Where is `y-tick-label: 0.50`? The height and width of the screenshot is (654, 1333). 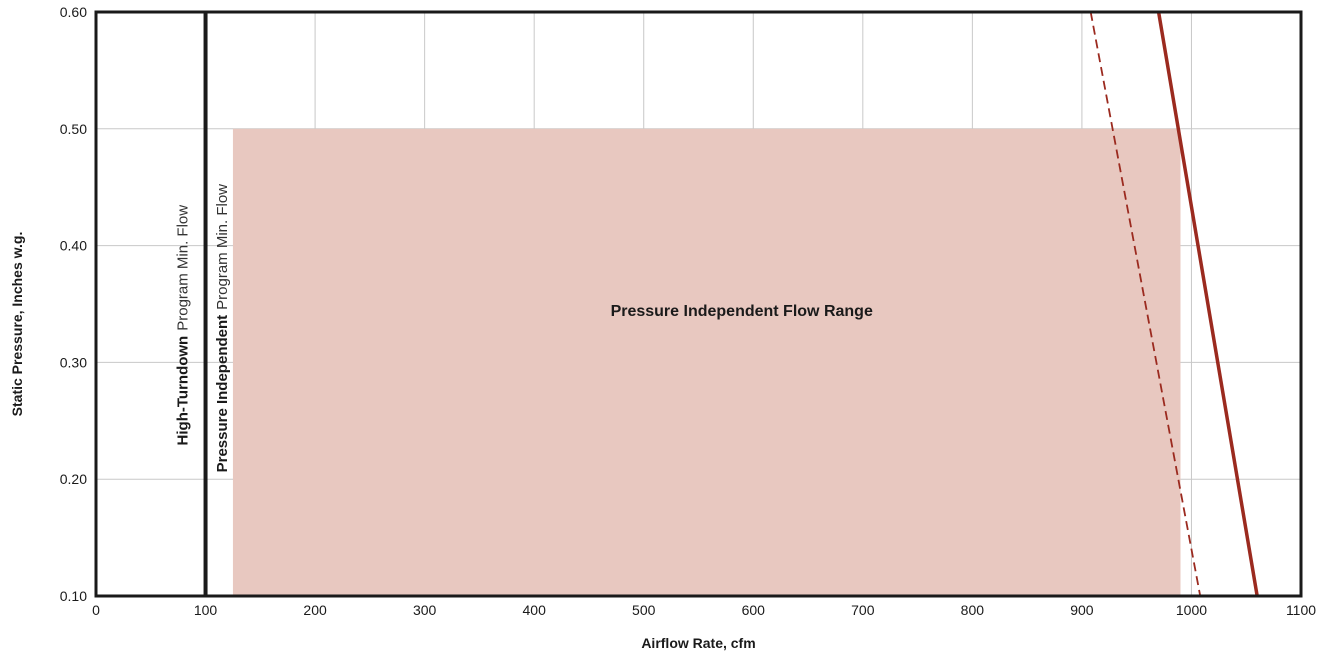
y-tick-label: 0.50 is located at coordinates (73, 129).